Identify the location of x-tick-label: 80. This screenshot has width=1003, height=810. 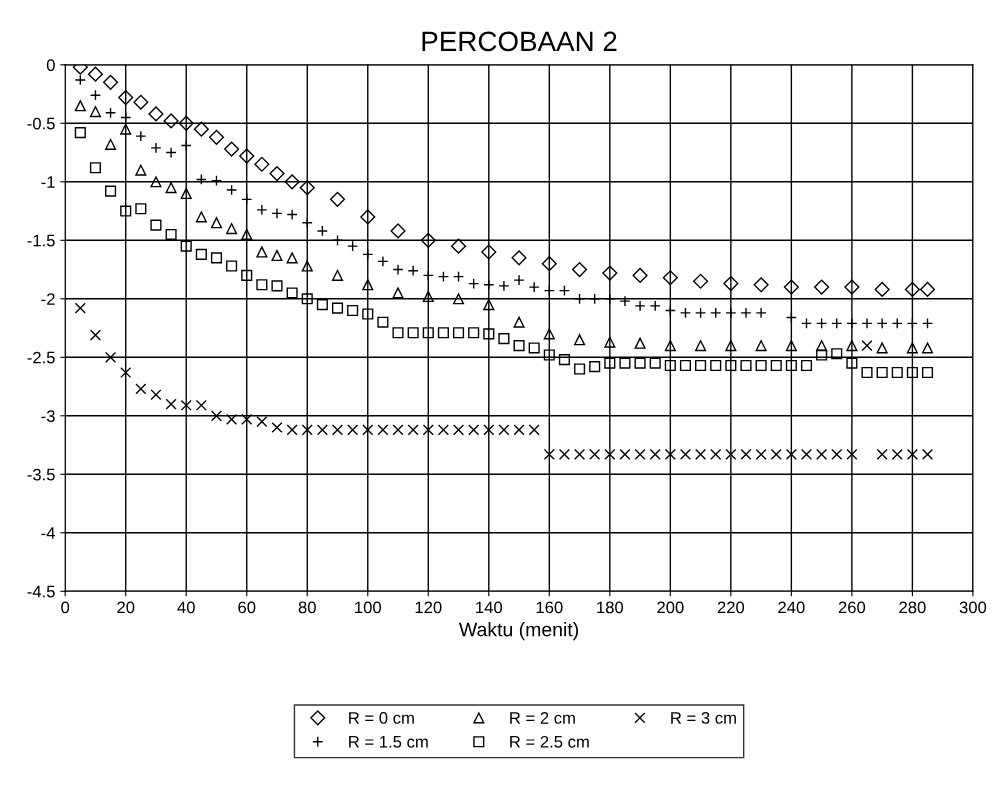
(307, 607).